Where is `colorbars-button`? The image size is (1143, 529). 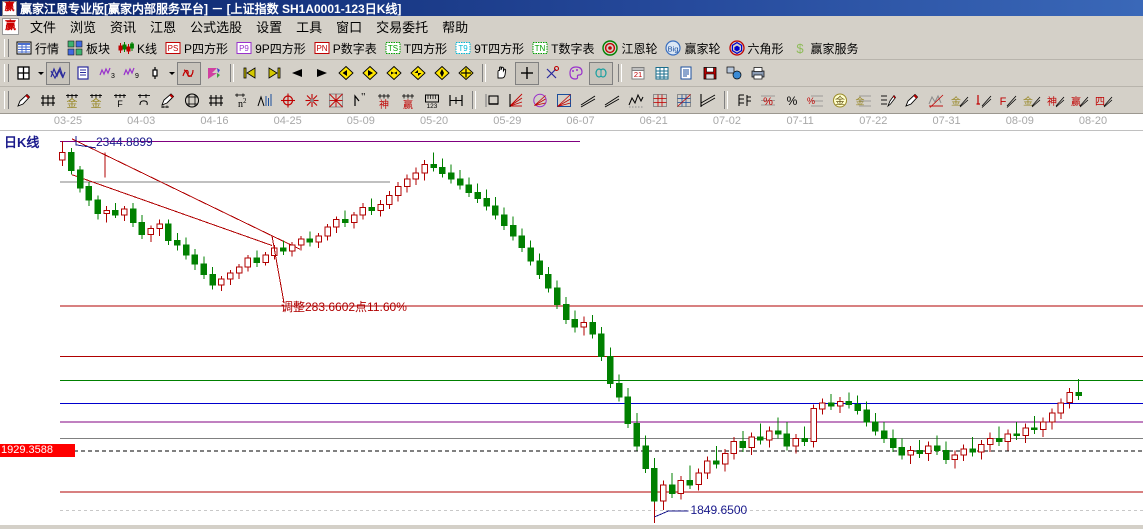
colorbars-button is located at coordinates (214, 73).